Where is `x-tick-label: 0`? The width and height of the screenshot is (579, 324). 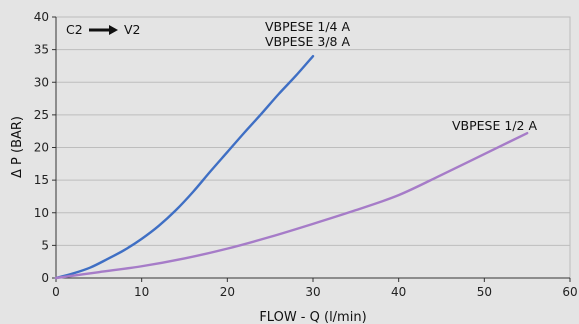 x-tick-label: 0 is located at coordinates (56, 292).